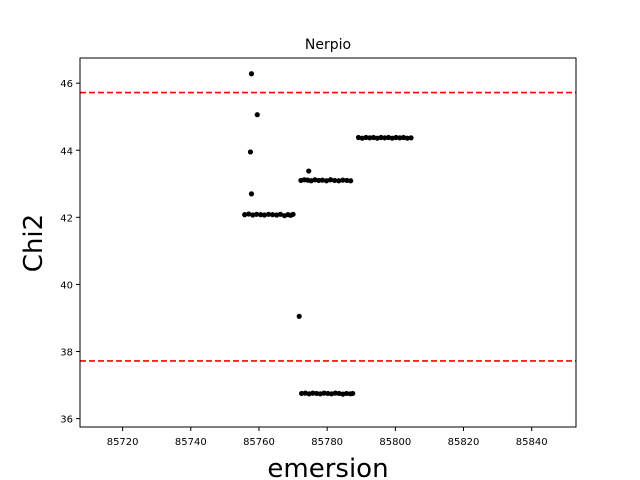  What do you see at coordinates (66, 420) in the screenshot?
I see `y-tick-label: 36` at bounding box center [66, 420].